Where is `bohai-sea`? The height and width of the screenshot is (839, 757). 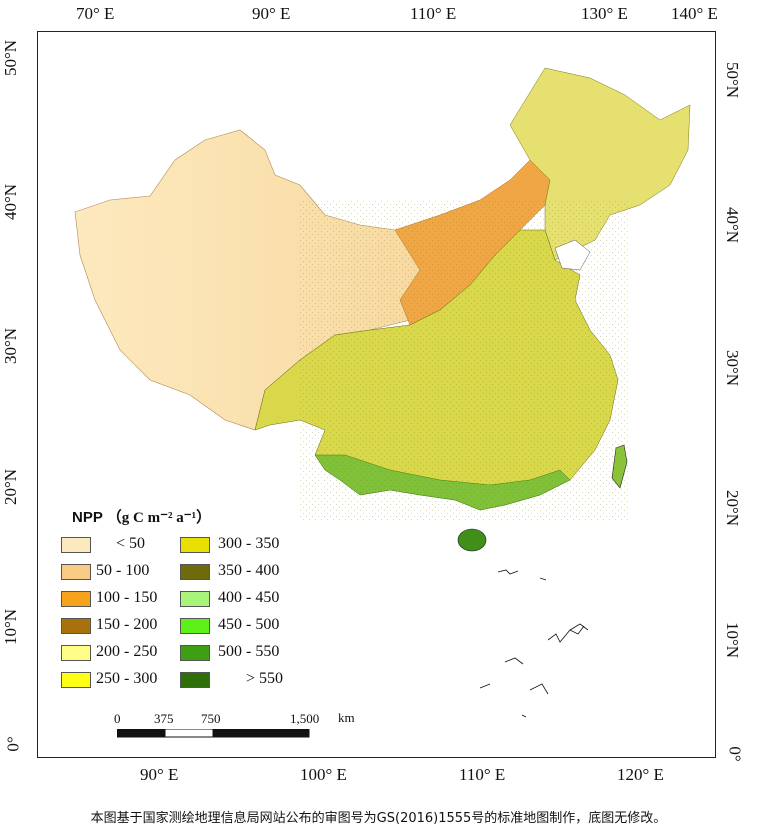
bohai-sea is located at coordinates (572, 255).